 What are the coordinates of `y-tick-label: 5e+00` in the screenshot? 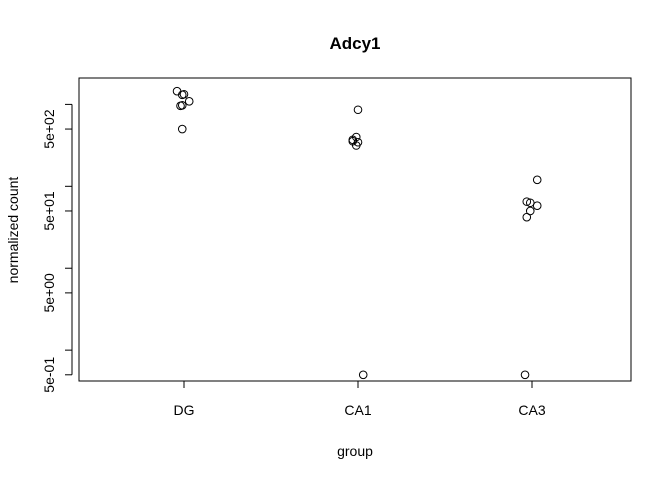 It's located at (49, 293).